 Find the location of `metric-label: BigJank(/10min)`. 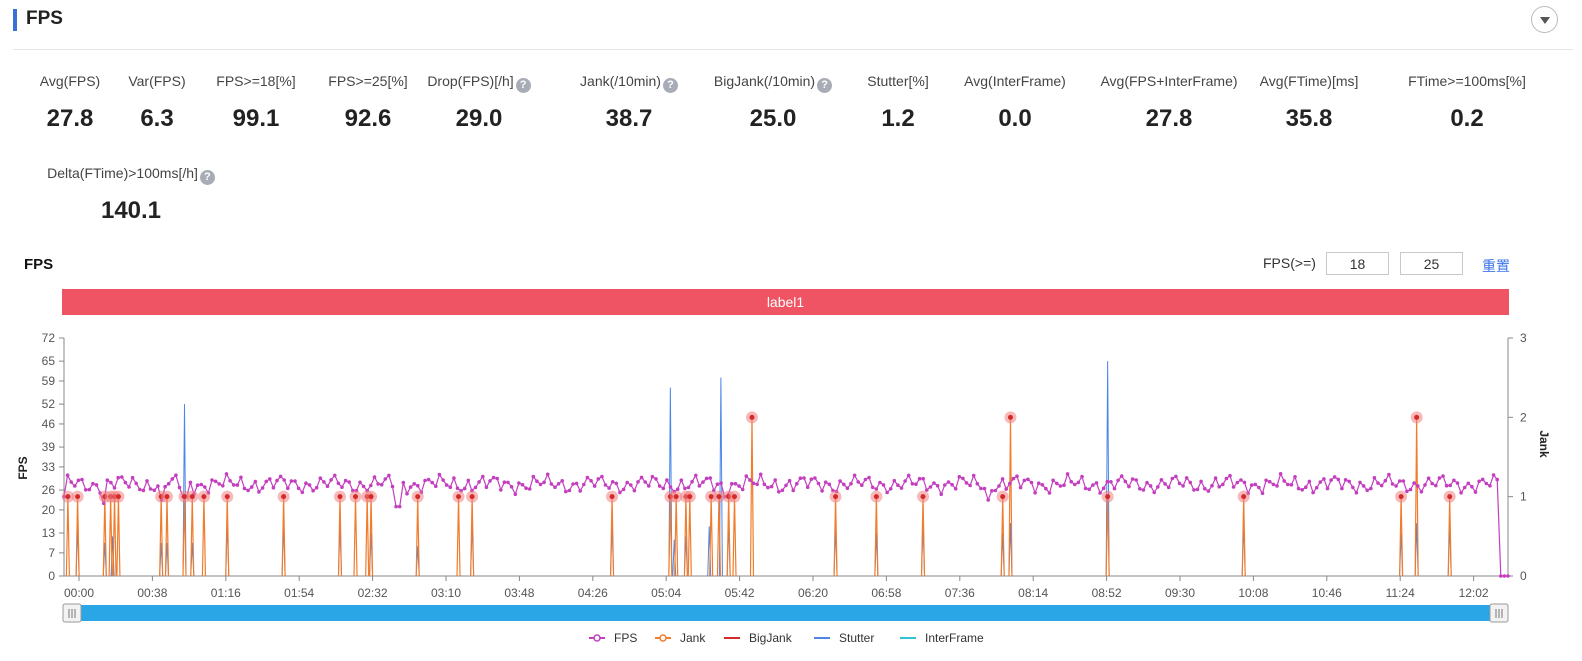

metric-label: BigJank(/10min) is located at coordinates (764, 81).